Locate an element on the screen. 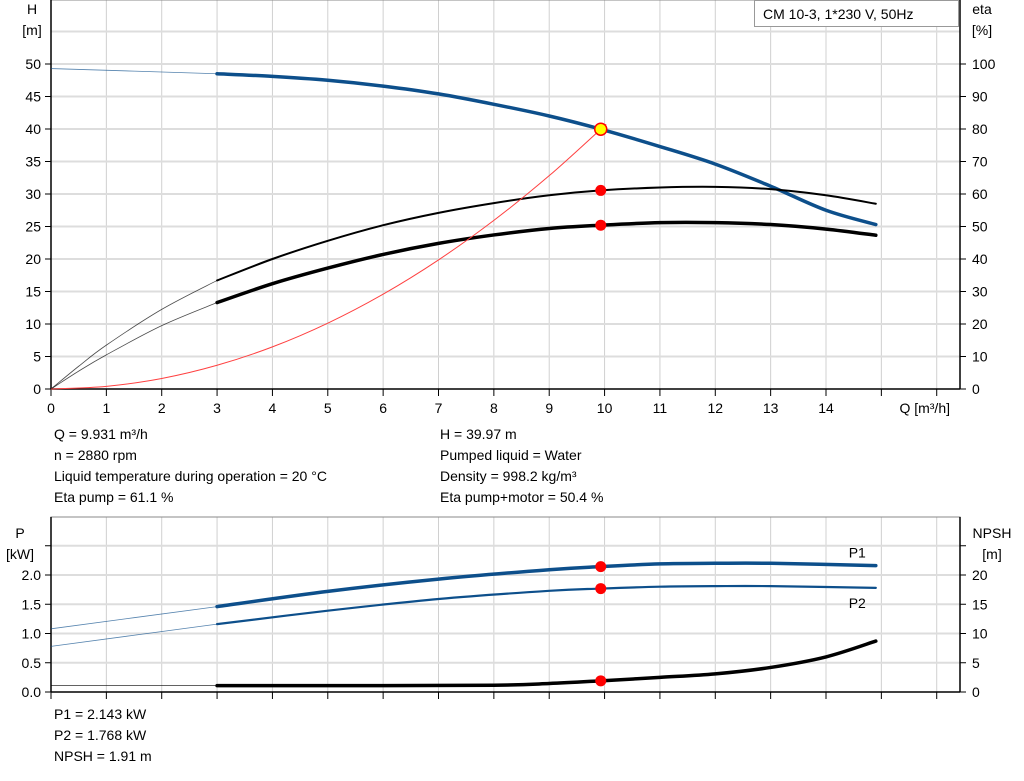  panel1-x-tick-label: 7 is located at coordinates (439, 408).